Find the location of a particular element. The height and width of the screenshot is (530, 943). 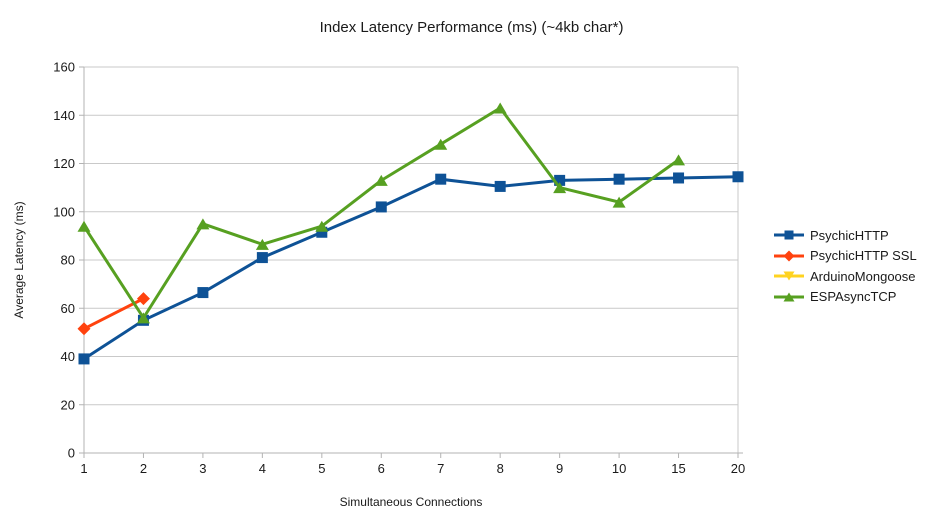

x-tick-label: 7 is located at coordinates (440, 468).